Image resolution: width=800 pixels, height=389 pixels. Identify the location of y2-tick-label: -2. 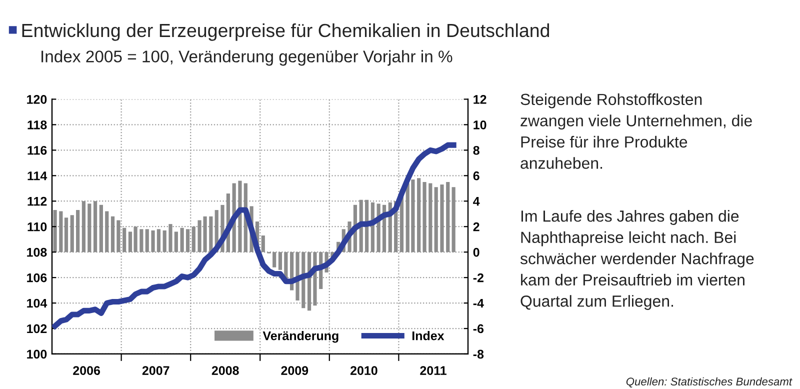
(478, 277).